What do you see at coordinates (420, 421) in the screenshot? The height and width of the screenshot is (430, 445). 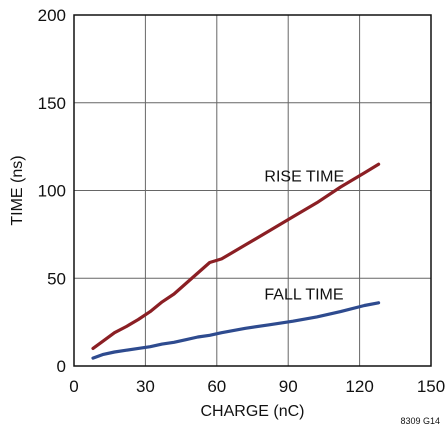 I see `figure-id: 8309 G14` at bounding box center [420, 421].